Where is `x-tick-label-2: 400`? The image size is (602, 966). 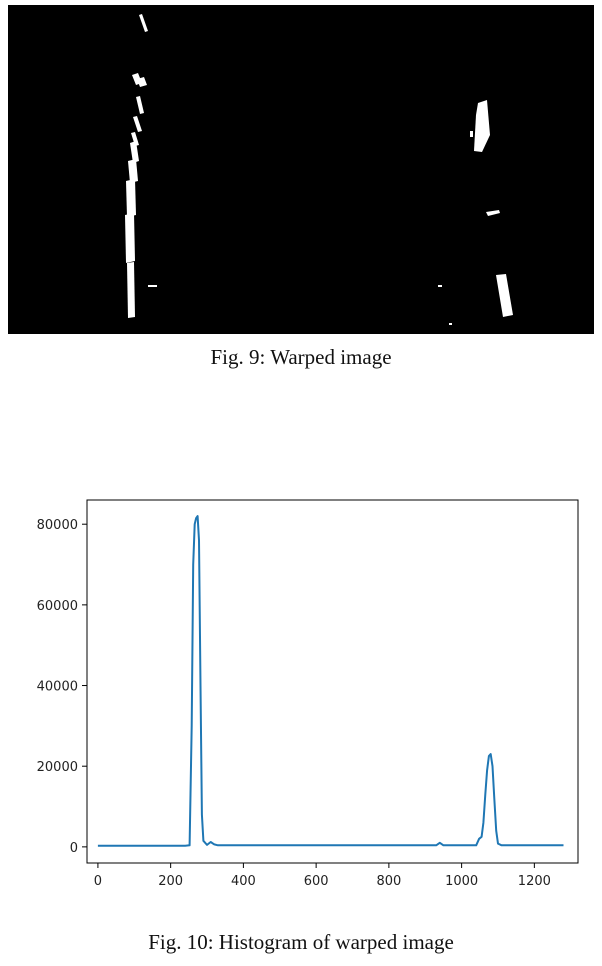
x-tick-label-2: 400 is located at coordinates (243, 881).